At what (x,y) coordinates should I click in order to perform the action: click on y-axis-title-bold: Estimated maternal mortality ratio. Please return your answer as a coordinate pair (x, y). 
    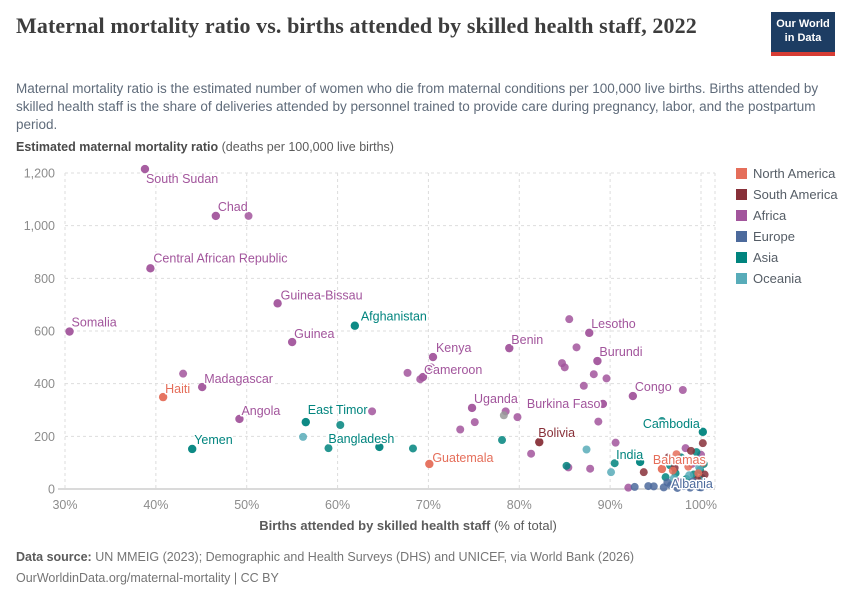
    Looking at the image, I should click on (117, 147).